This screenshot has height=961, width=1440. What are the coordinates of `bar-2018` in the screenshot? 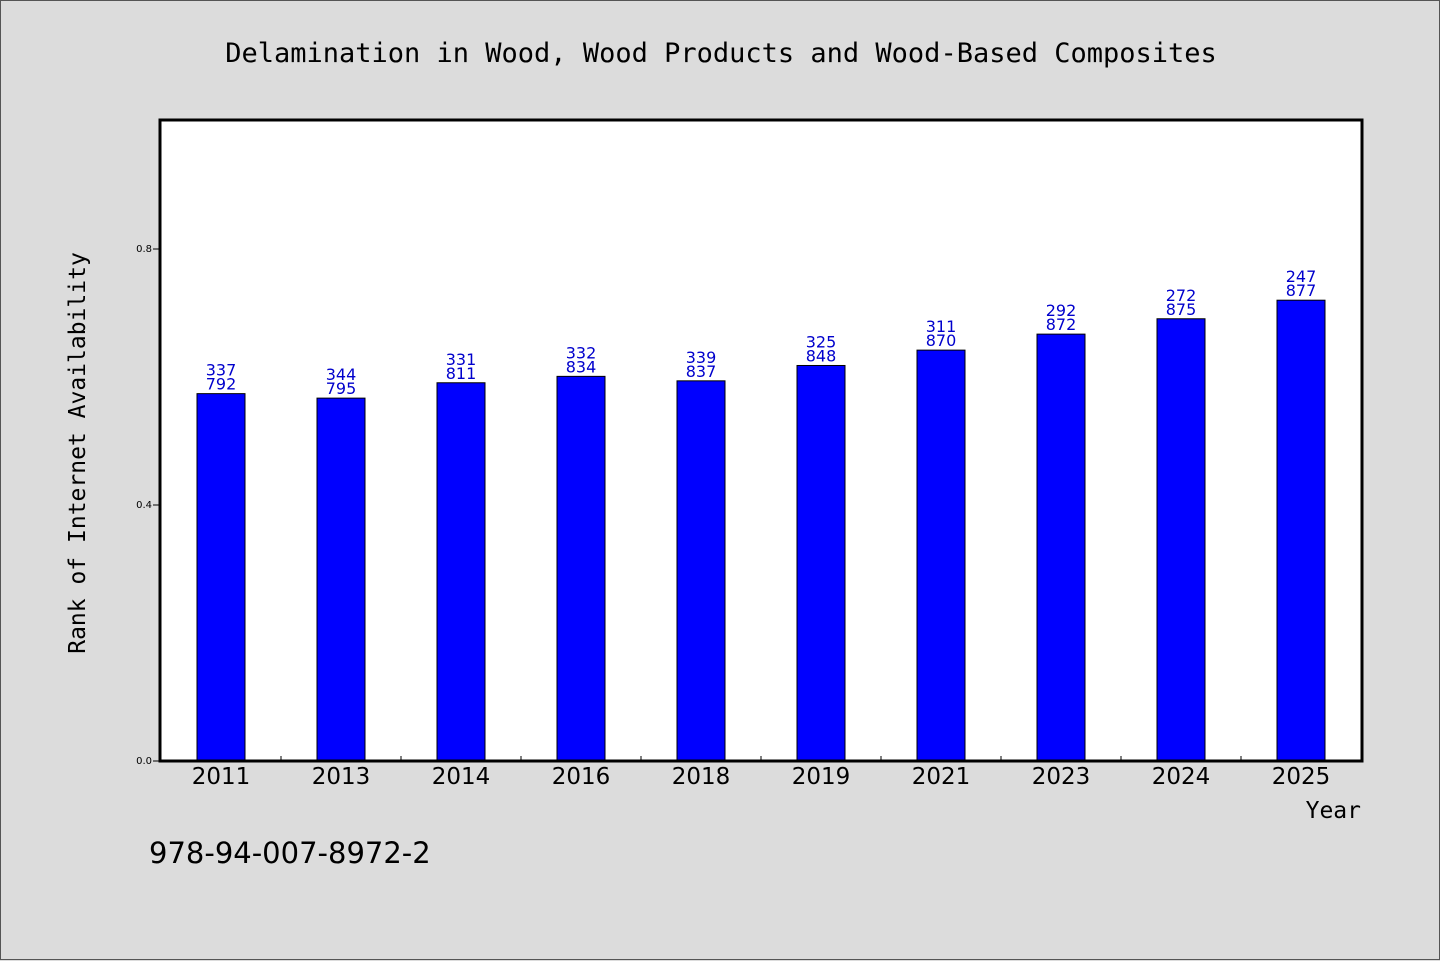 It's located at (701, 571).